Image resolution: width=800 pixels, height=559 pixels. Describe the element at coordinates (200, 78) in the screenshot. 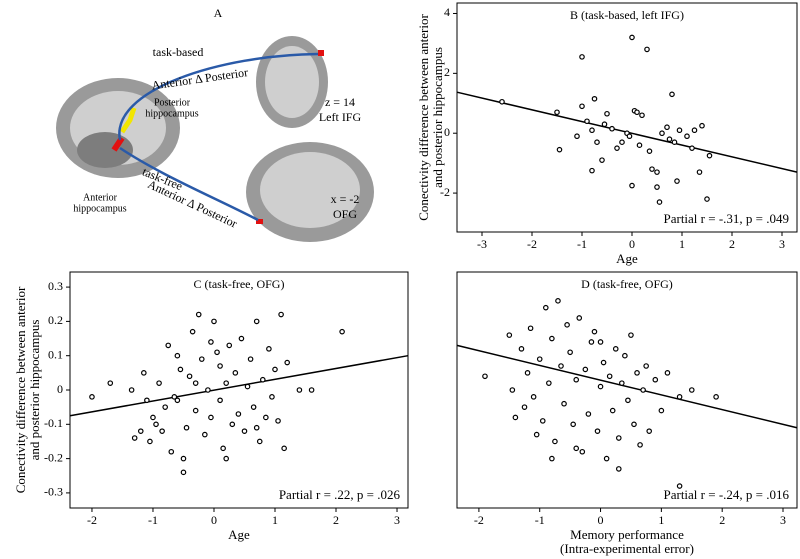

I see `label: Anterior Δ Posterior` at that location.